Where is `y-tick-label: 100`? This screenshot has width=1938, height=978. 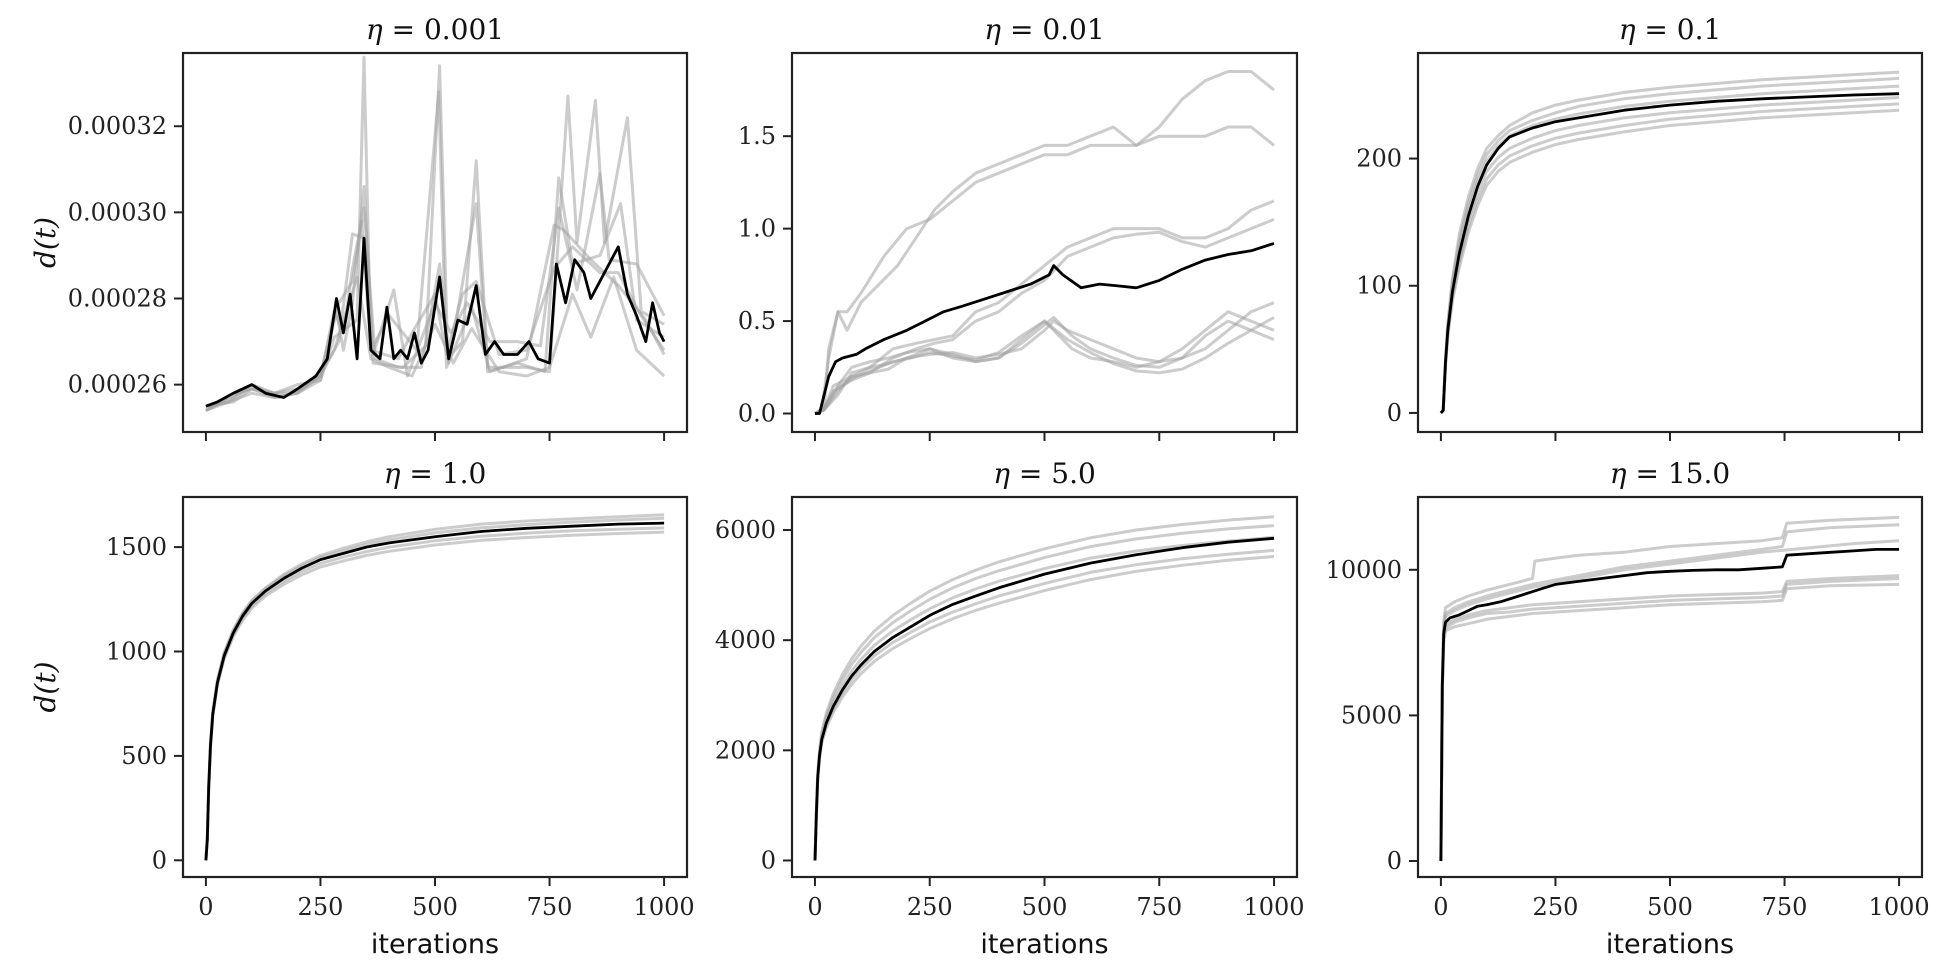
y-tick-label: 100 is located at coordinates (1379, 286).